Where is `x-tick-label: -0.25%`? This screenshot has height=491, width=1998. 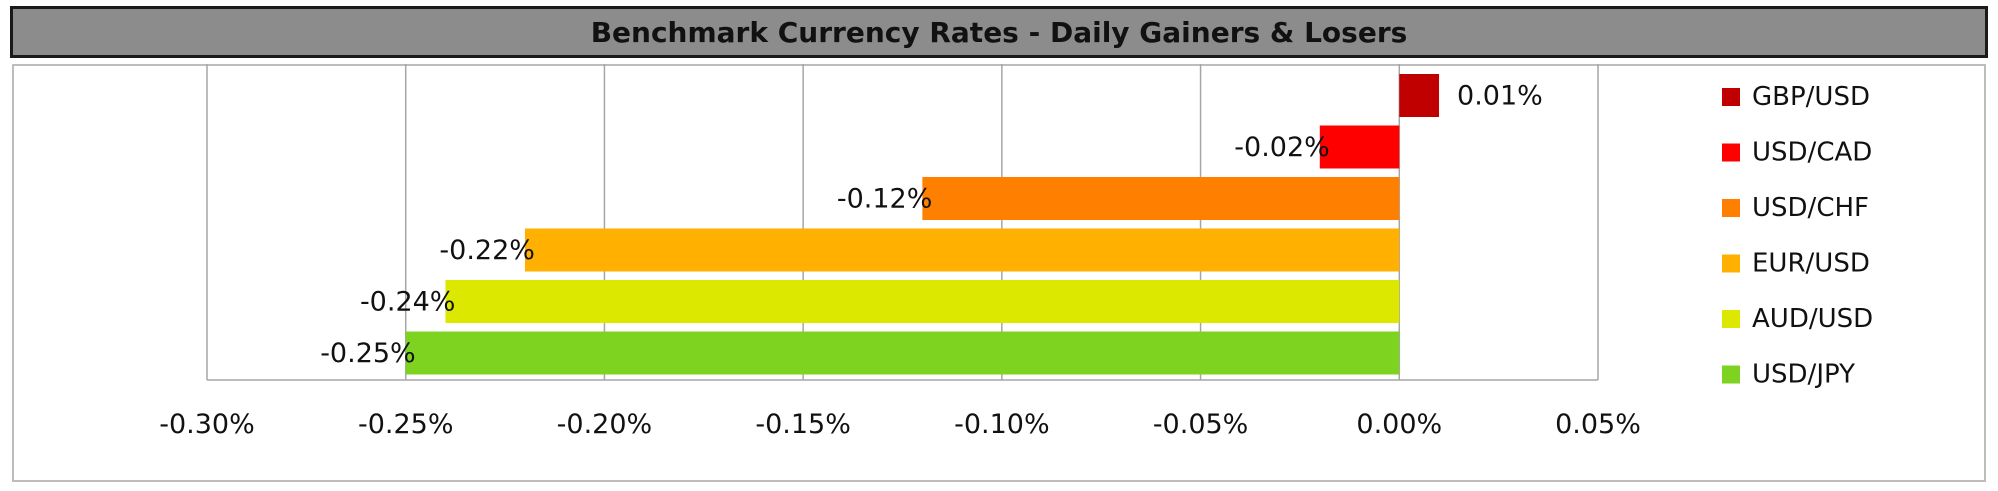
x-tick-label: -0.25% is located at coordinates (406, 424).